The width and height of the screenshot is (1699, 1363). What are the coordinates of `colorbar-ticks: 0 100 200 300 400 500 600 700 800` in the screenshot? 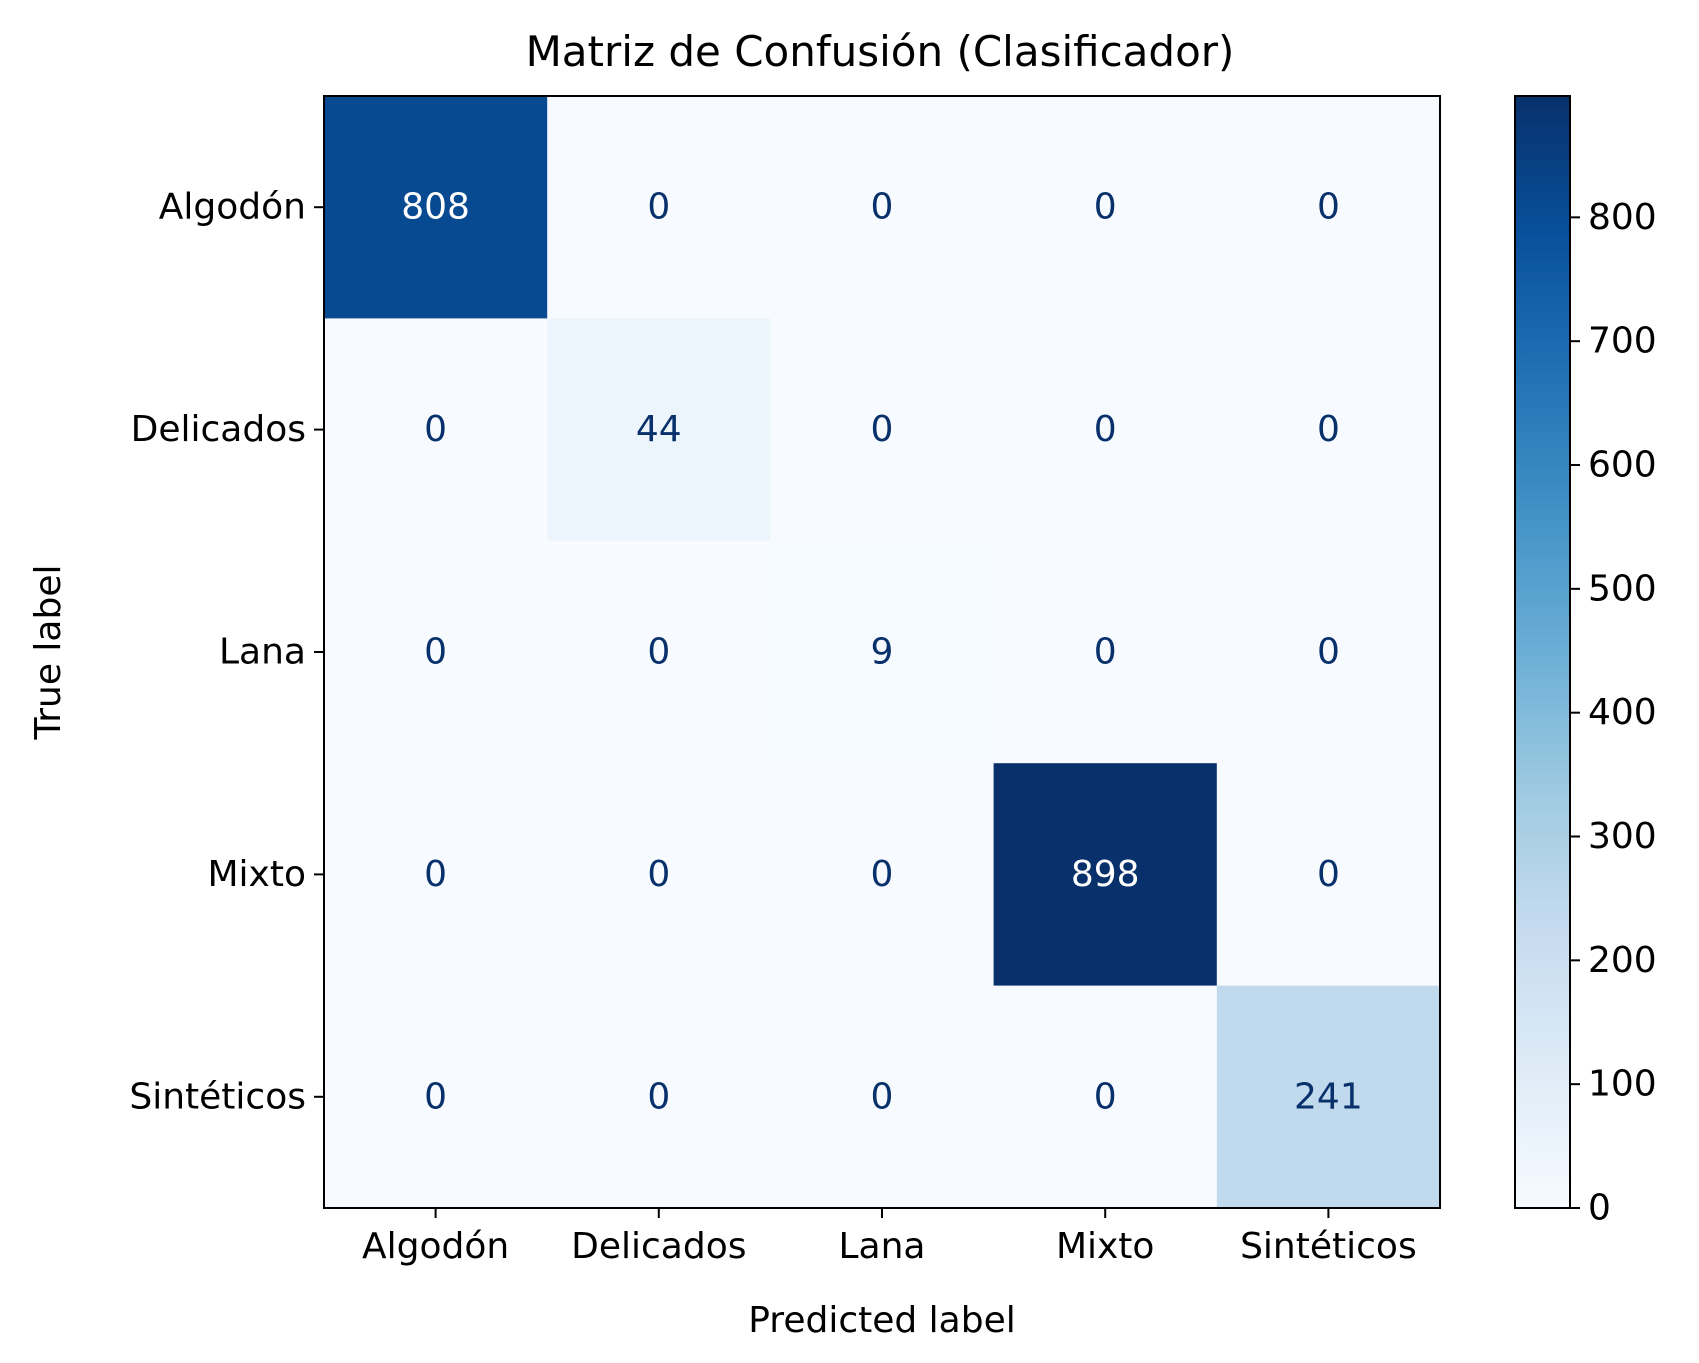 It's located at (1613, 713).